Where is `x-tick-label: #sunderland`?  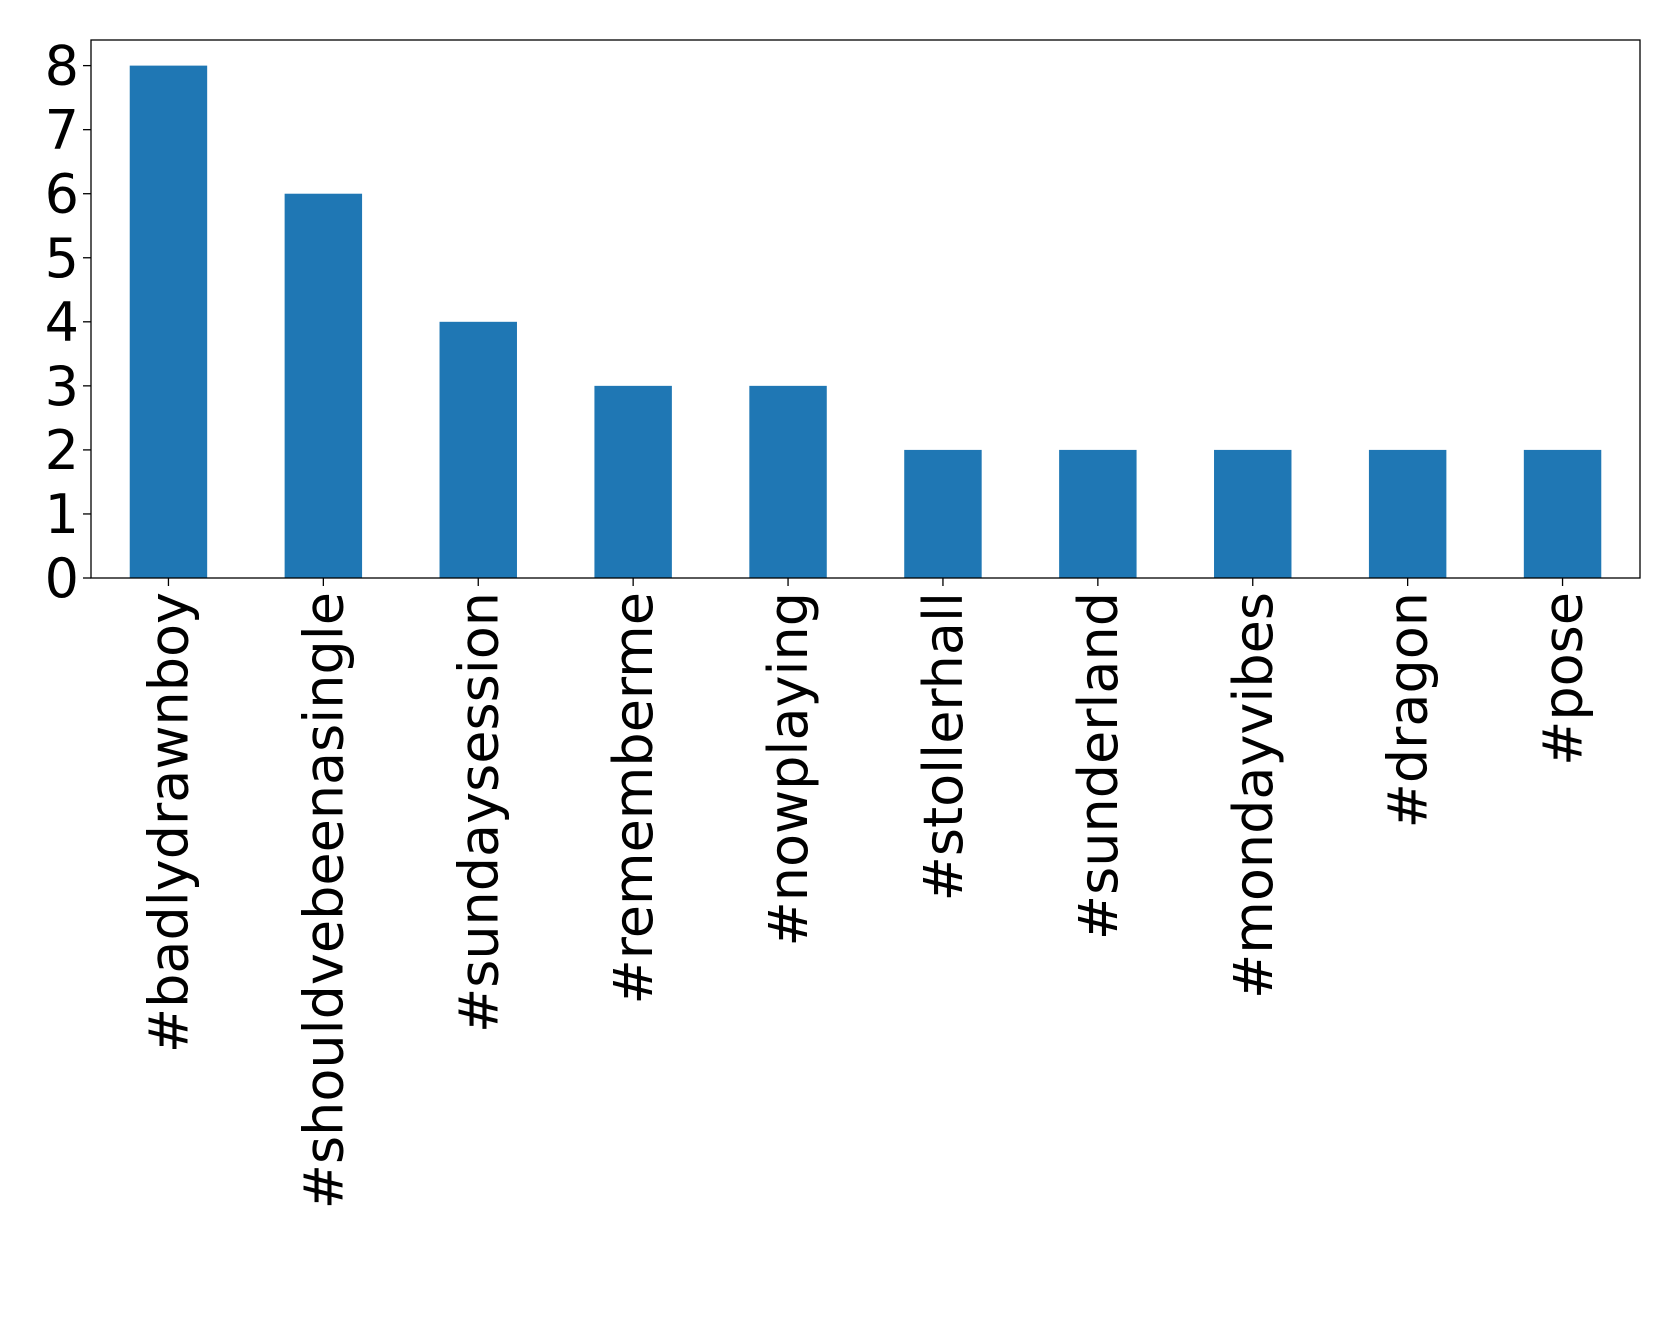 x-tick-label: #sunderland is located at coordinates (1098, 766).